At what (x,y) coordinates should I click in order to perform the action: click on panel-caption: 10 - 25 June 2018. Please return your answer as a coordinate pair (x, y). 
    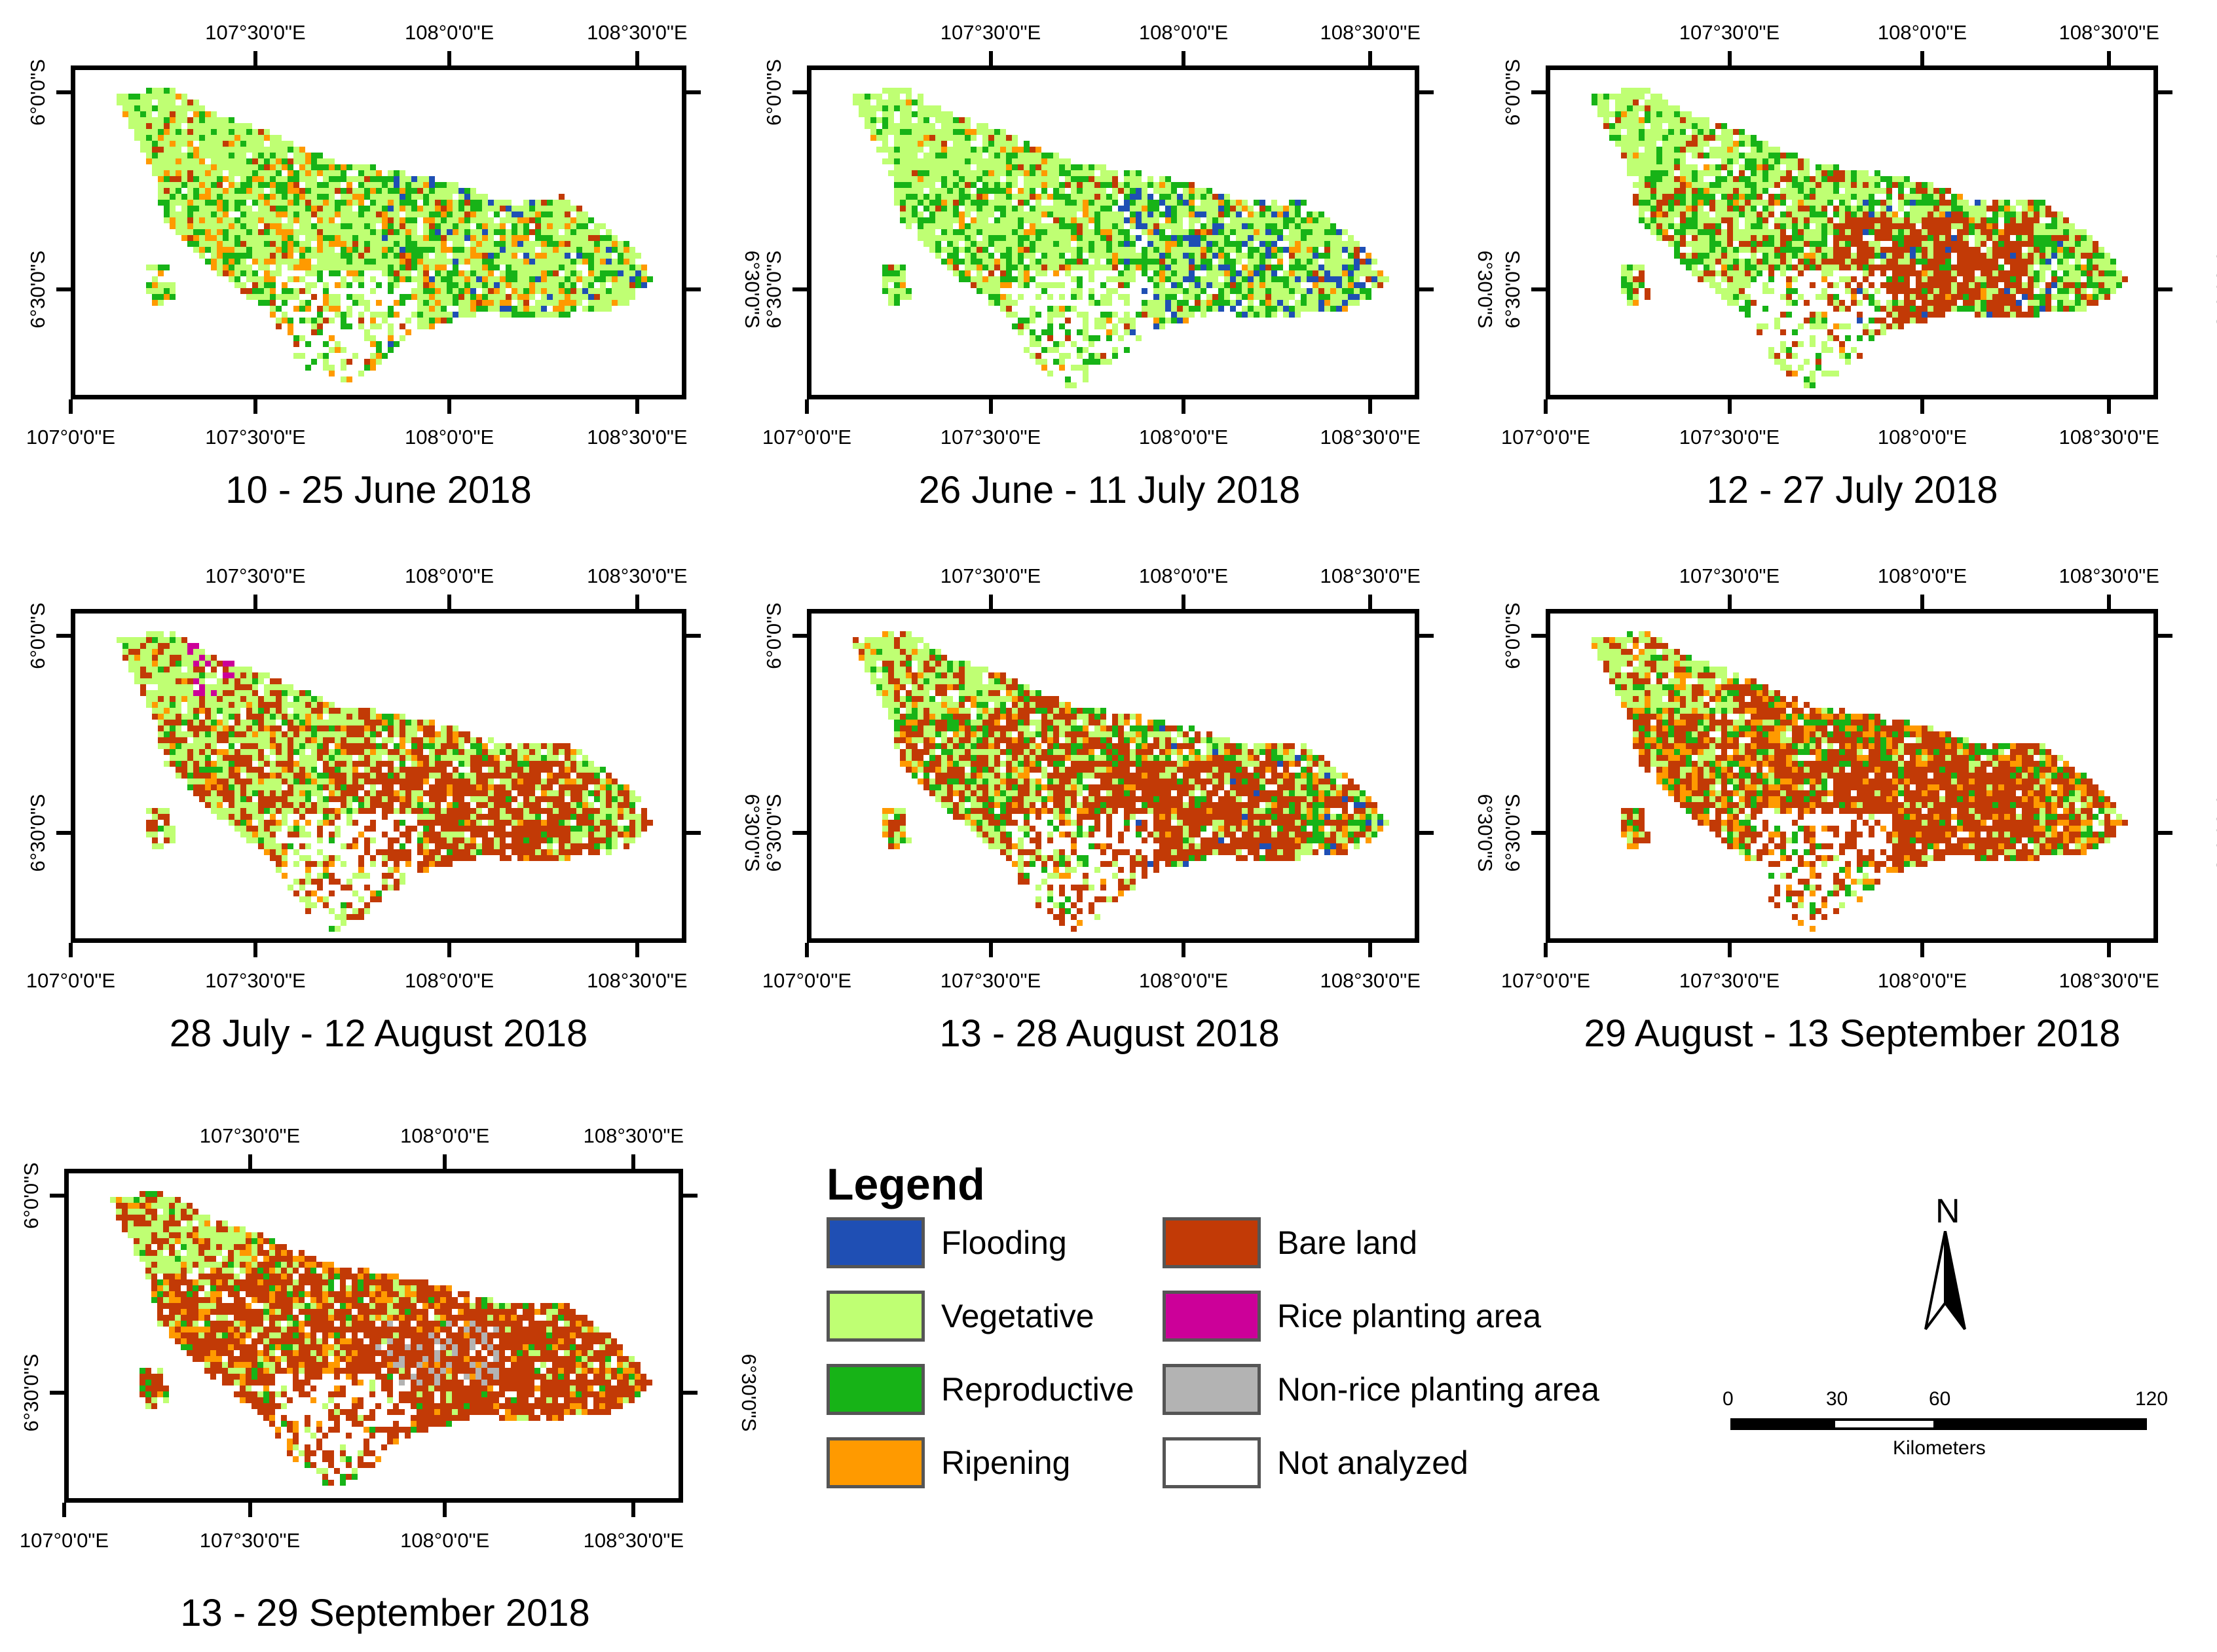
    Looking at the image, I should click on (379, 490).